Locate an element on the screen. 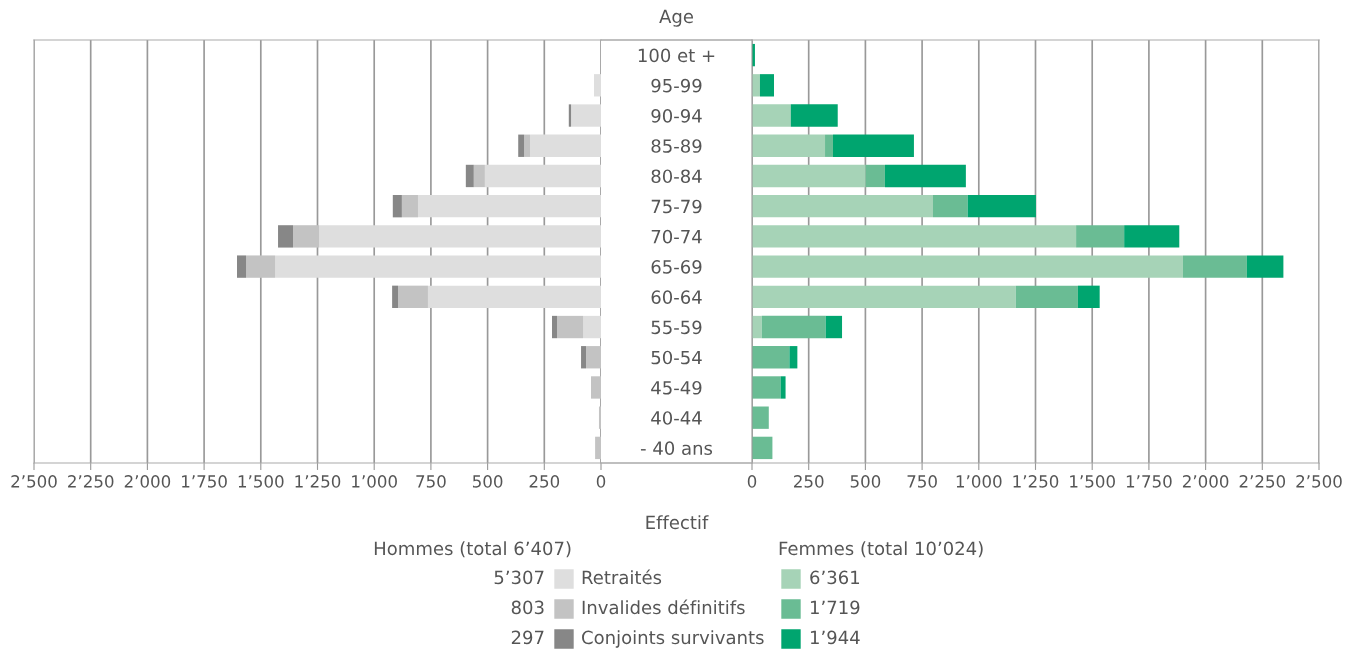 This screenshot has height=652, width=1365. y-tick-label: 90-94 is located at coordinates (676, 115).